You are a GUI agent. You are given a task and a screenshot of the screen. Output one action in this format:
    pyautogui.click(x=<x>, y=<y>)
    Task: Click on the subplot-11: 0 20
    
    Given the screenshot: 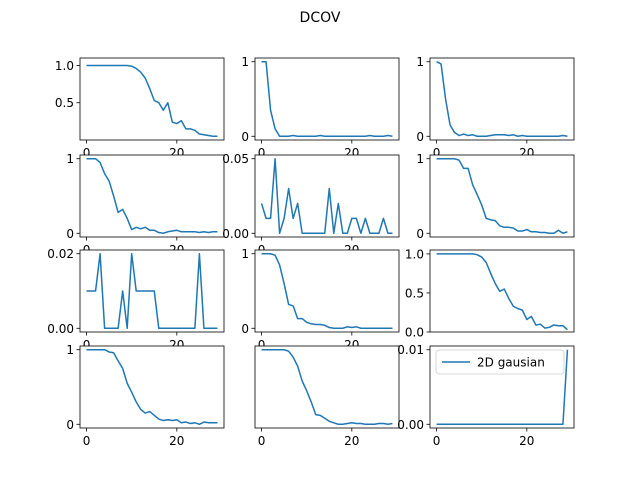 What is the action you would take?
    pyautogui.click(x=327, y=396)
    